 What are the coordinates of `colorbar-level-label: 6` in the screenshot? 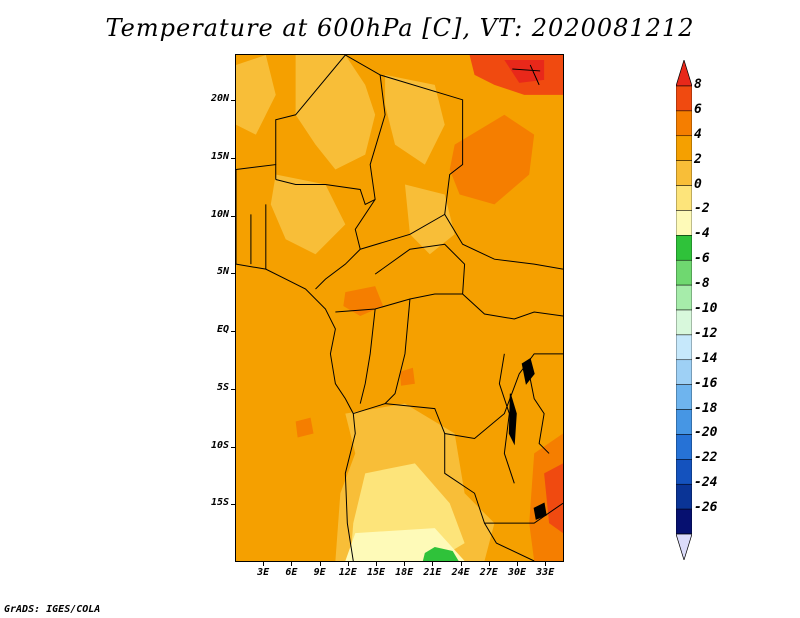 It's located at (698, 109).